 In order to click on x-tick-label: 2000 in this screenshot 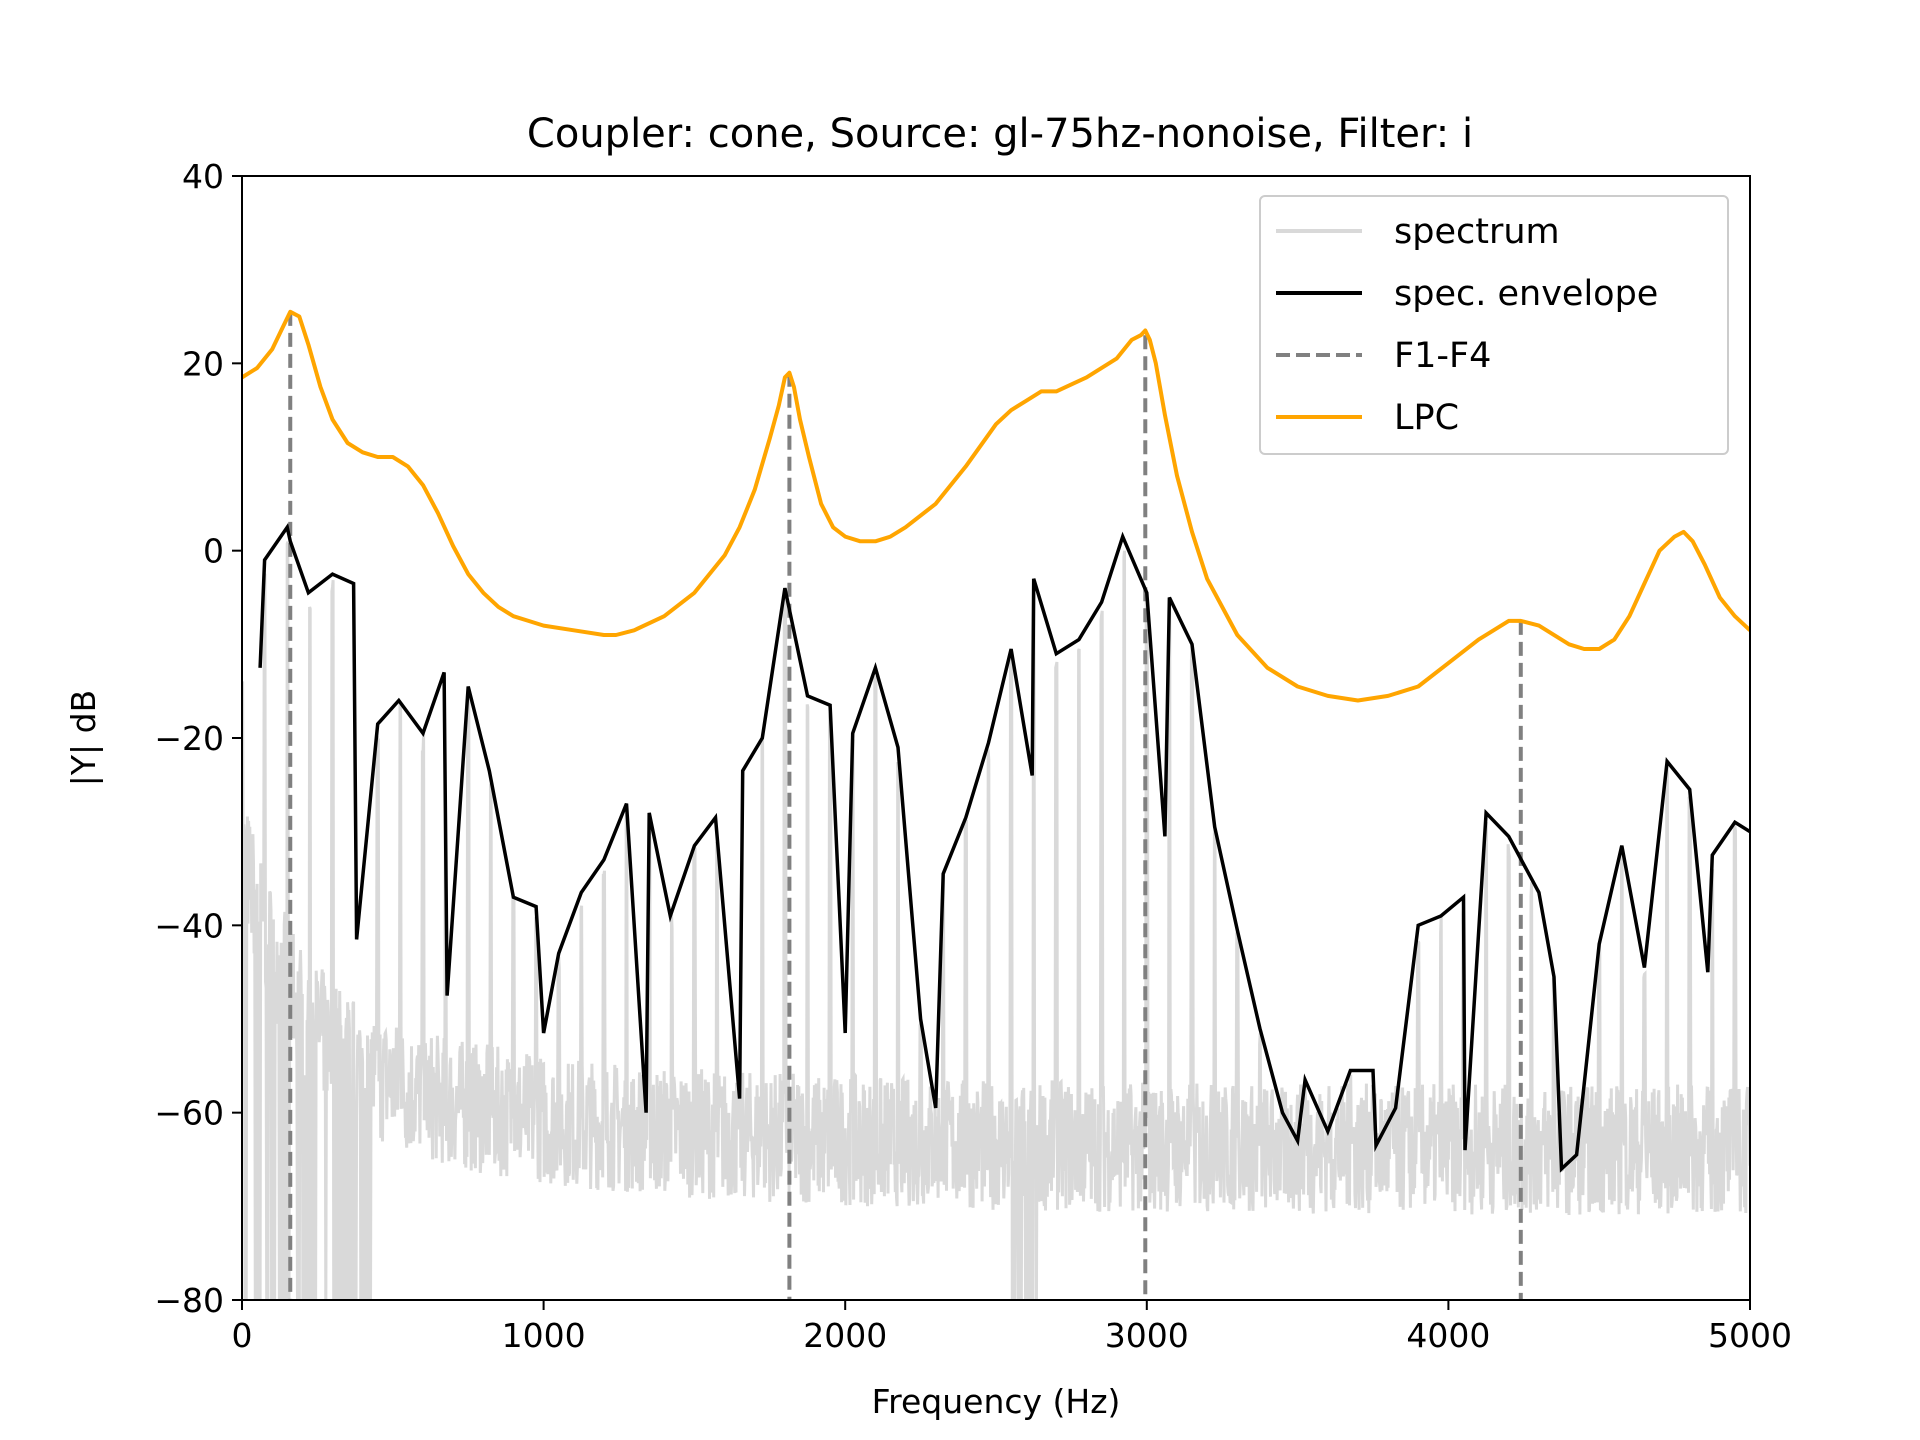, I will do `click(845, 1335)`.